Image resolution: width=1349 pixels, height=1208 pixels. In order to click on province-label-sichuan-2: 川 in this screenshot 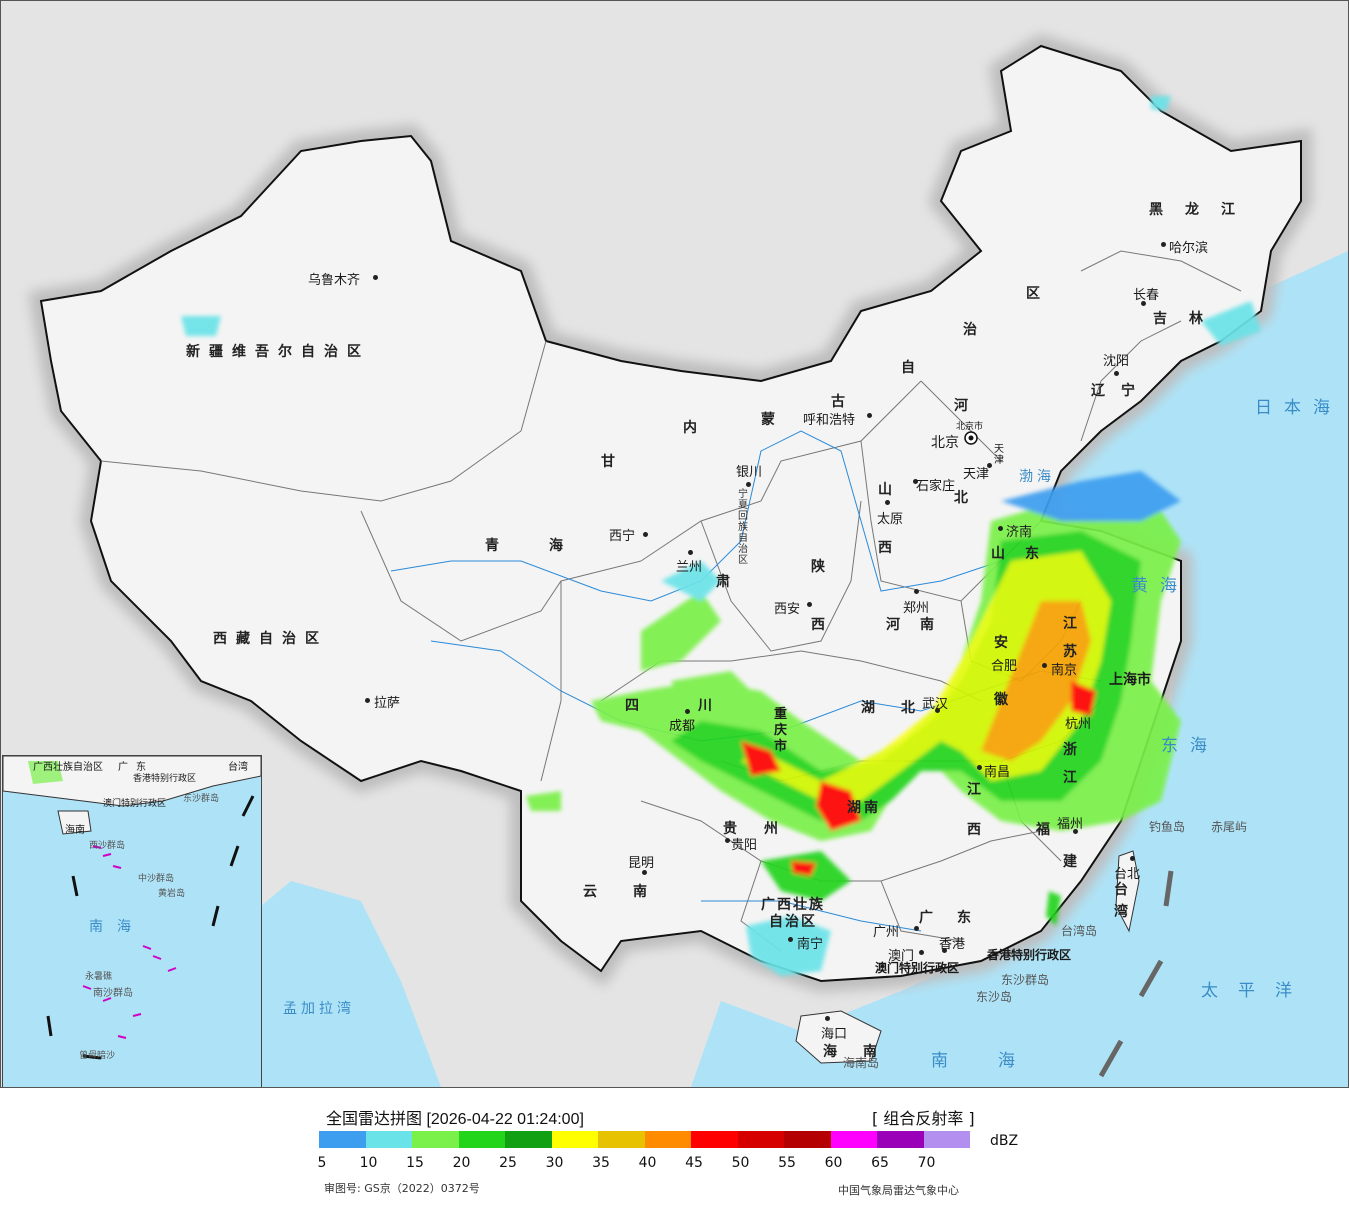, I will do `click(709, 706)`.